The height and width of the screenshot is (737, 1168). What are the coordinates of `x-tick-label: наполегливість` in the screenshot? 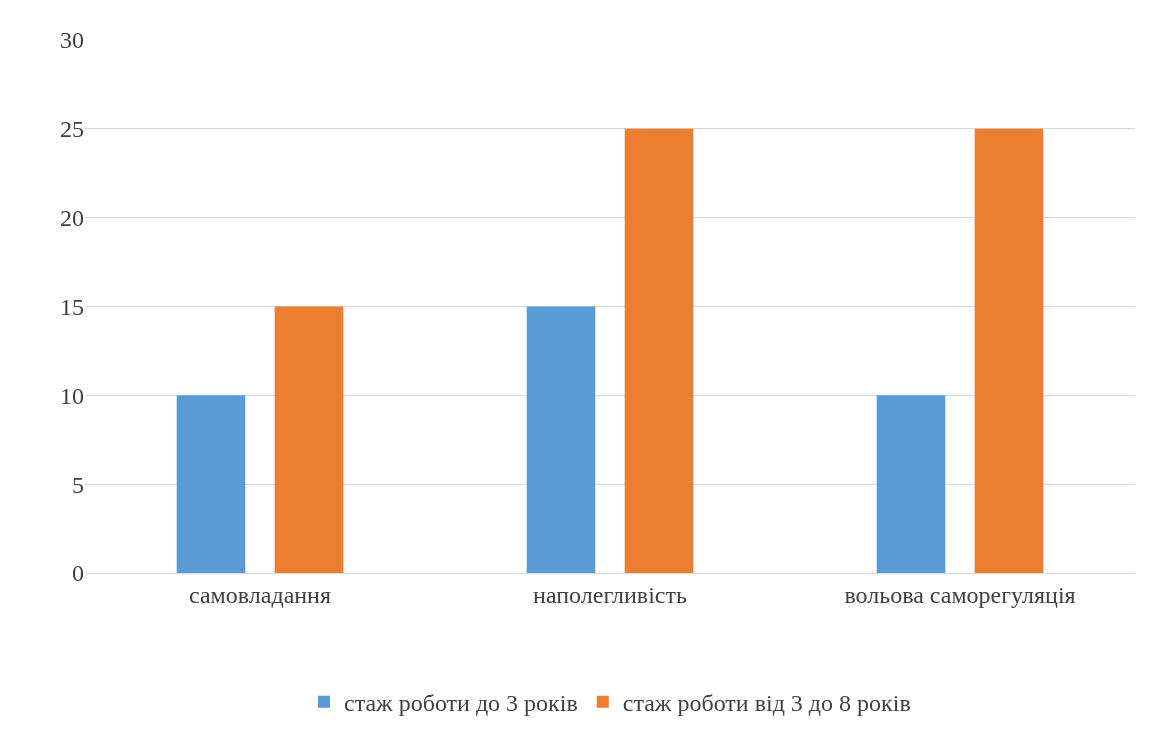 It's located at (610, 594).